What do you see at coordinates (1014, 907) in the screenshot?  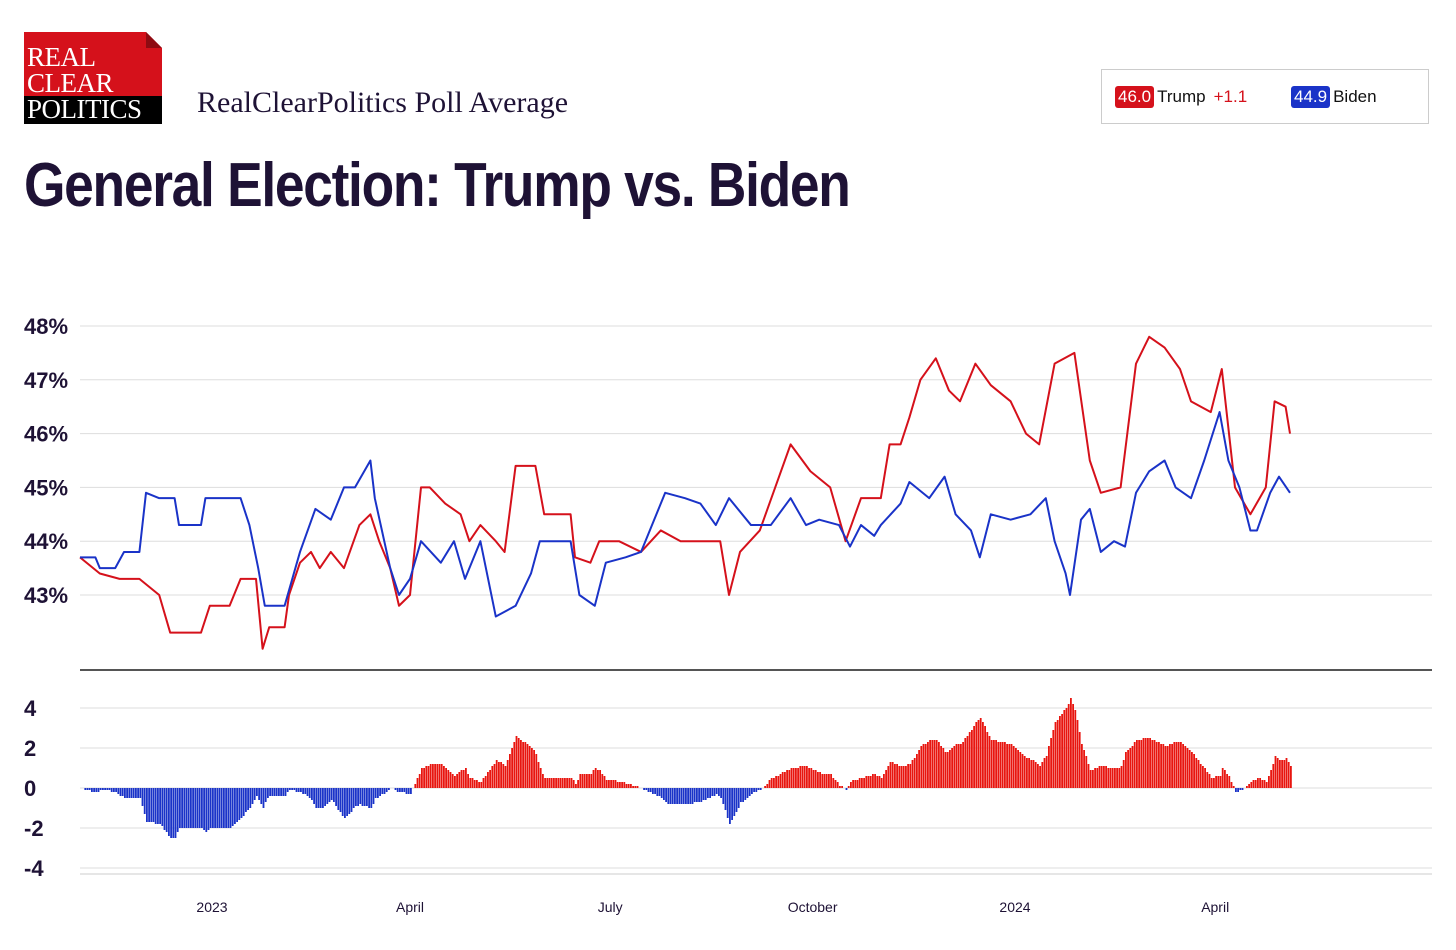 I see `x-tick-label: 2024` at bounding box center [1014, 907].